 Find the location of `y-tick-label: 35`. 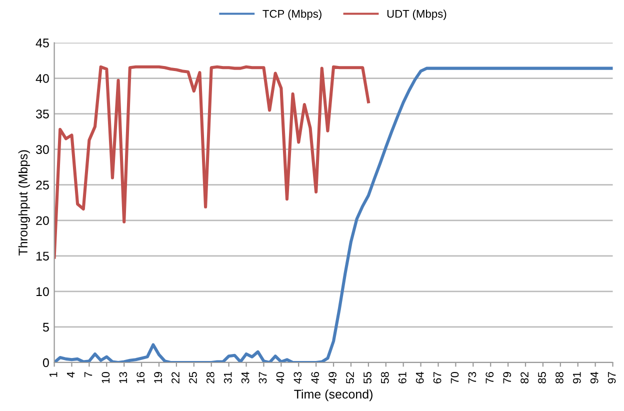

y-tick-label: 35 is located at coordinates (42, 114).